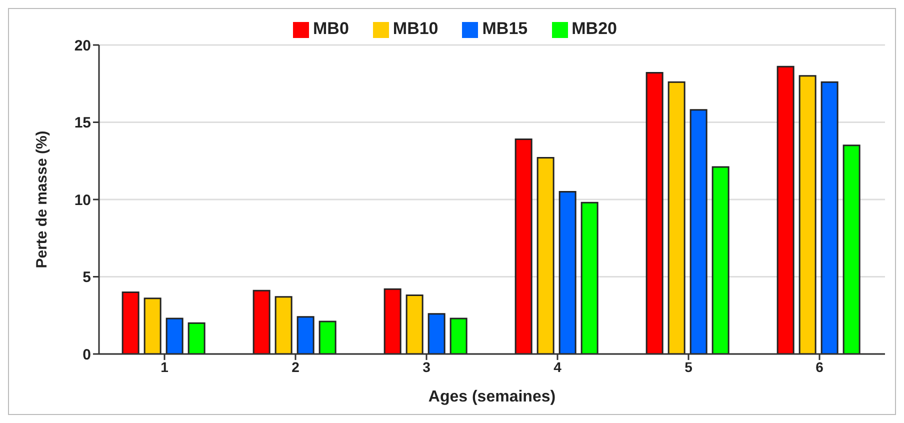  Describe the element at coordinates (426, 366) in the screenshot. I see `x-tick-label: 3` at that location.